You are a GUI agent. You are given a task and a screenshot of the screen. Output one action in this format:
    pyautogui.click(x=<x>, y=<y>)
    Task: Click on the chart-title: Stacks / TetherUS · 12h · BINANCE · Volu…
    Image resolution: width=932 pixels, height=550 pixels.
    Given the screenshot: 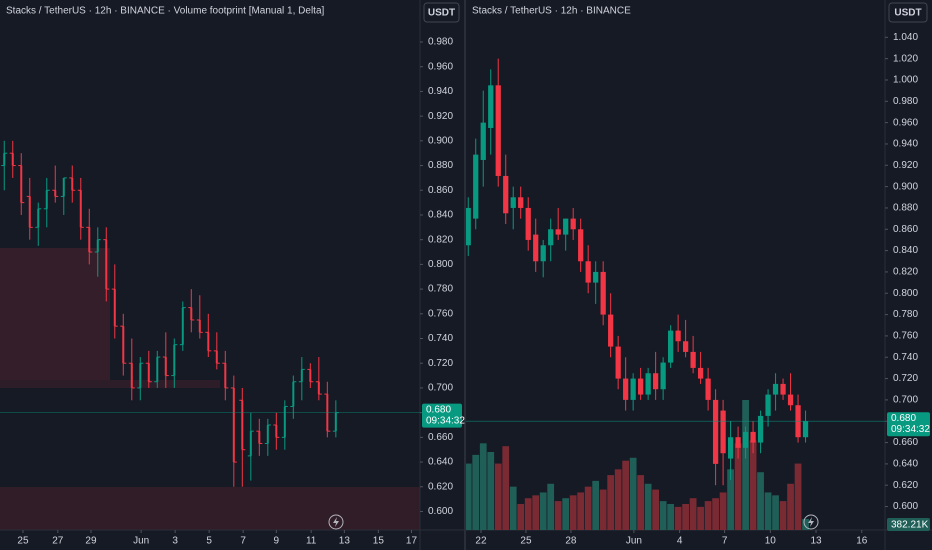 What is the action you would take?
    pyautogui.click(x=165, y=11)
    